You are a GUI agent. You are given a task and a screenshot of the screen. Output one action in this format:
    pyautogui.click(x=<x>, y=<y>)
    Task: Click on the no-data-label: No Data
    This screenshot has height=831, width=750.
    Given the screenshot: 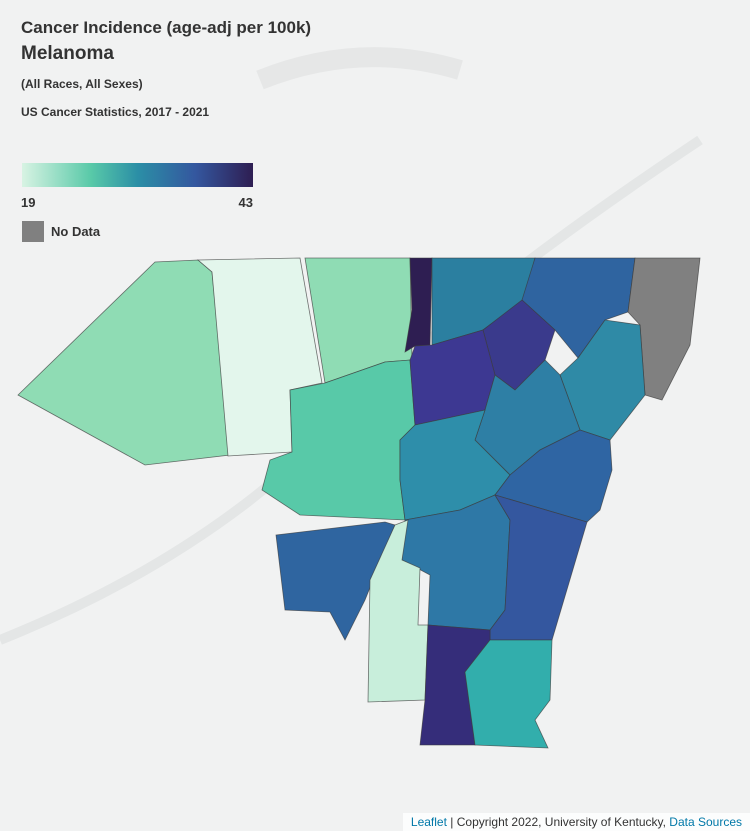 What is the action you would take?
    pyautogui.click(x=76, y=231)
    